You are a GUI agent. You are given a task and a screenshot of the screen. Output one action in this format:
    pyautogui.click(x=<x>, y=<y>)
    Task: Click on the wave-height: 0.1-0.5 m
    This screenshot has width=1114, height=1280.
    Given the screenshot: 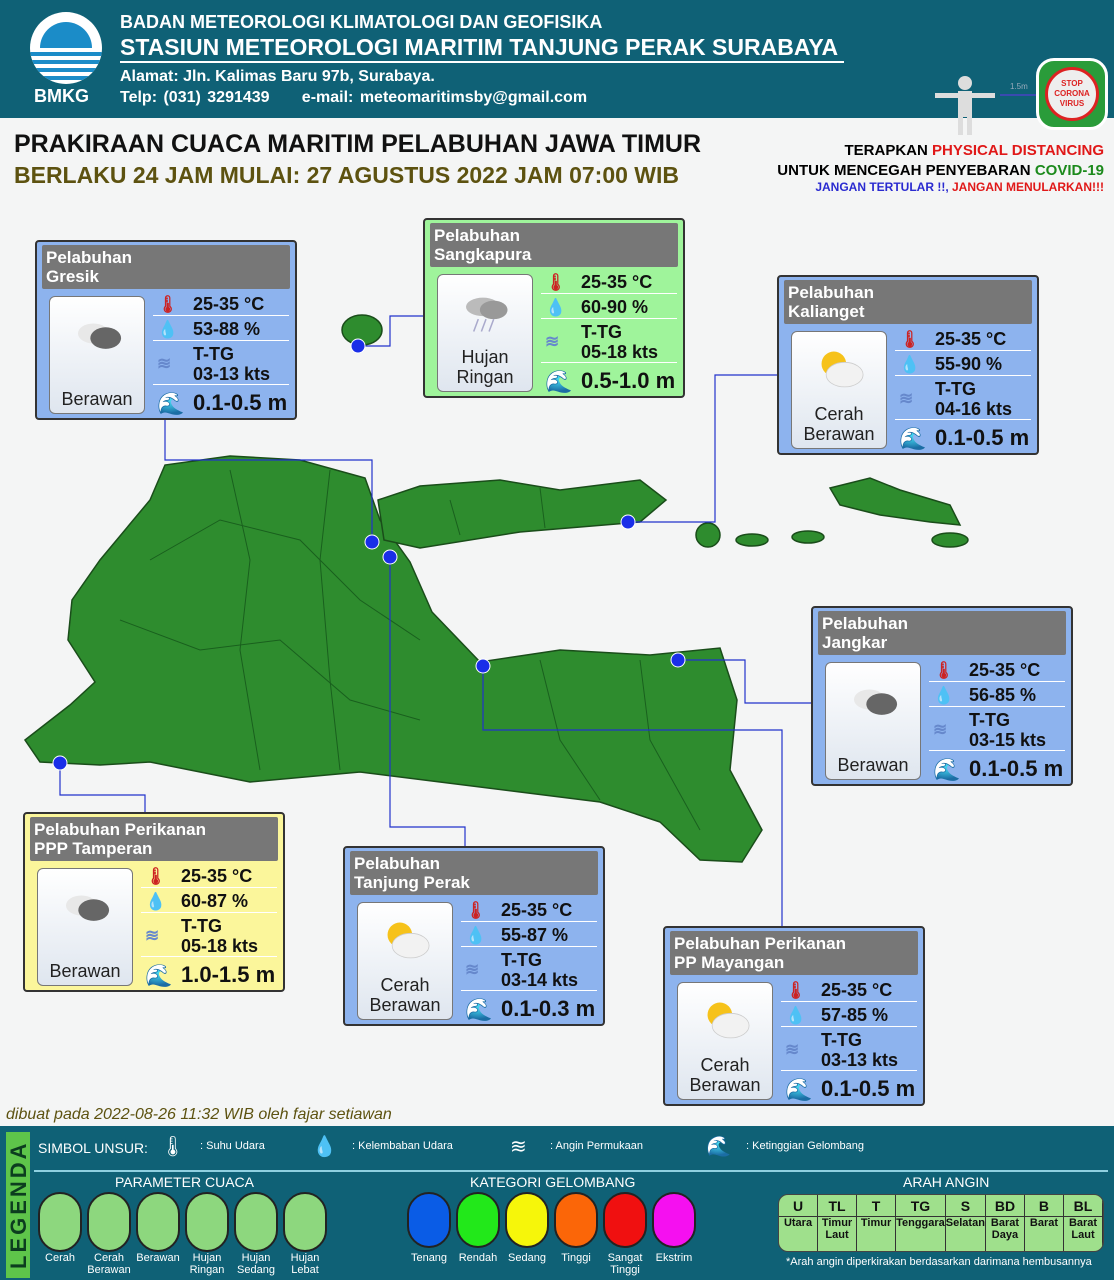 What is the action you would take?
    pyautogui.click(x=982, y=437)
    